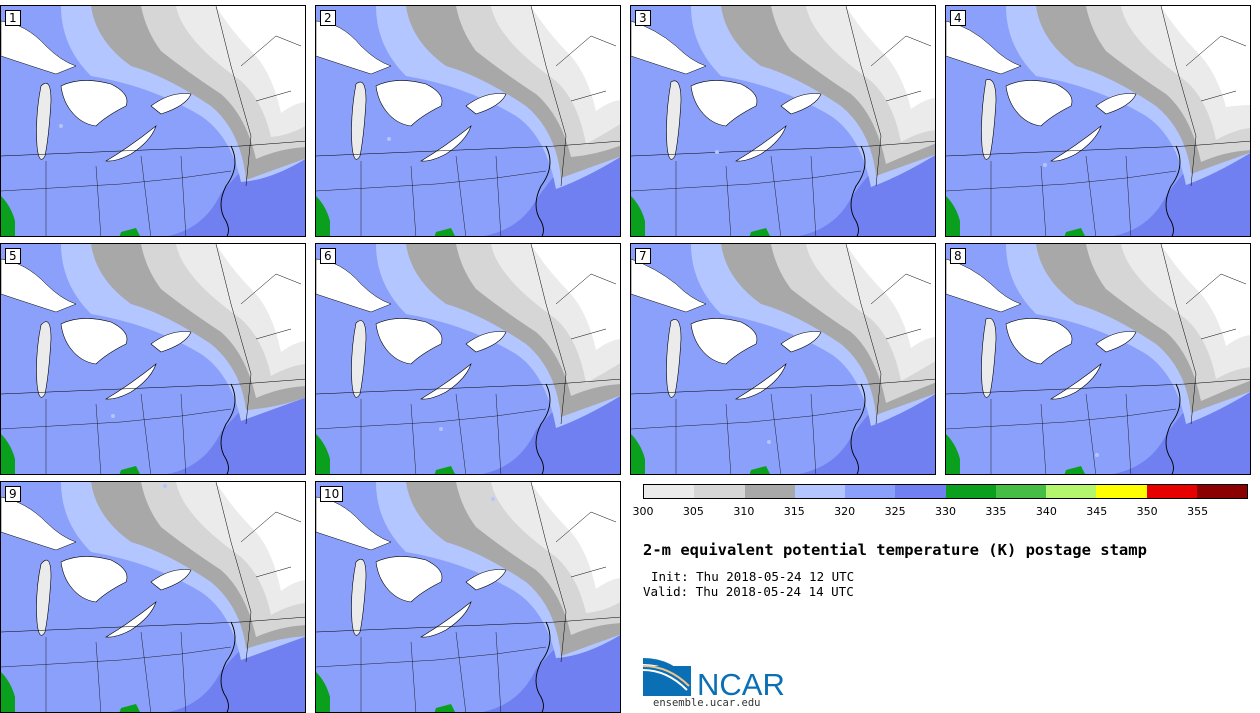  Describe the element at coordinates (643, 256) in the screenshot. I see `panel-number: 7` at that location.